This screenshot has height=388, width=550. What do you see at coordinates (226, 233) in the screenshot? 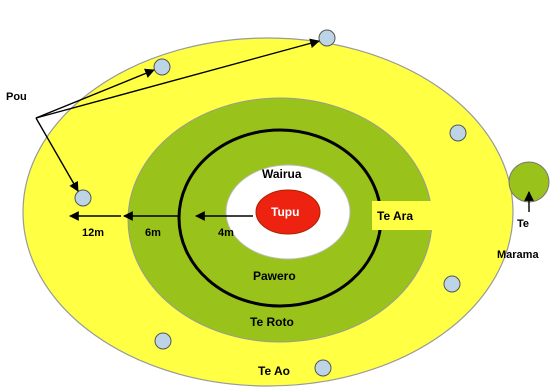
I see `distance-4m-label: 4m` at bounding box center [226, 233].